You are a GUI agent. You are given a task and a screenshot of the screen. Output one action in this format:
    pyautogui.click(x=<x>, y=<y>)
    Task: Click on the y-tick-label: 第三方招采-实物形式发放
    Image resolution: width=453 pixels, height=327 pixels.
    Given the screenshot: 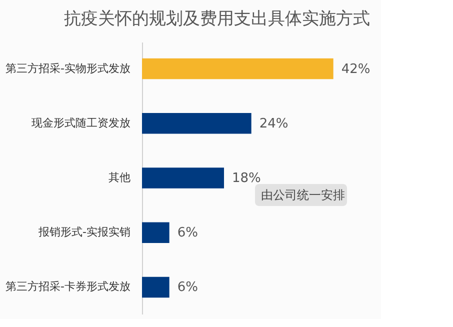 What is the action you would take?
    pyautogui.click(x=68, y=68)
    